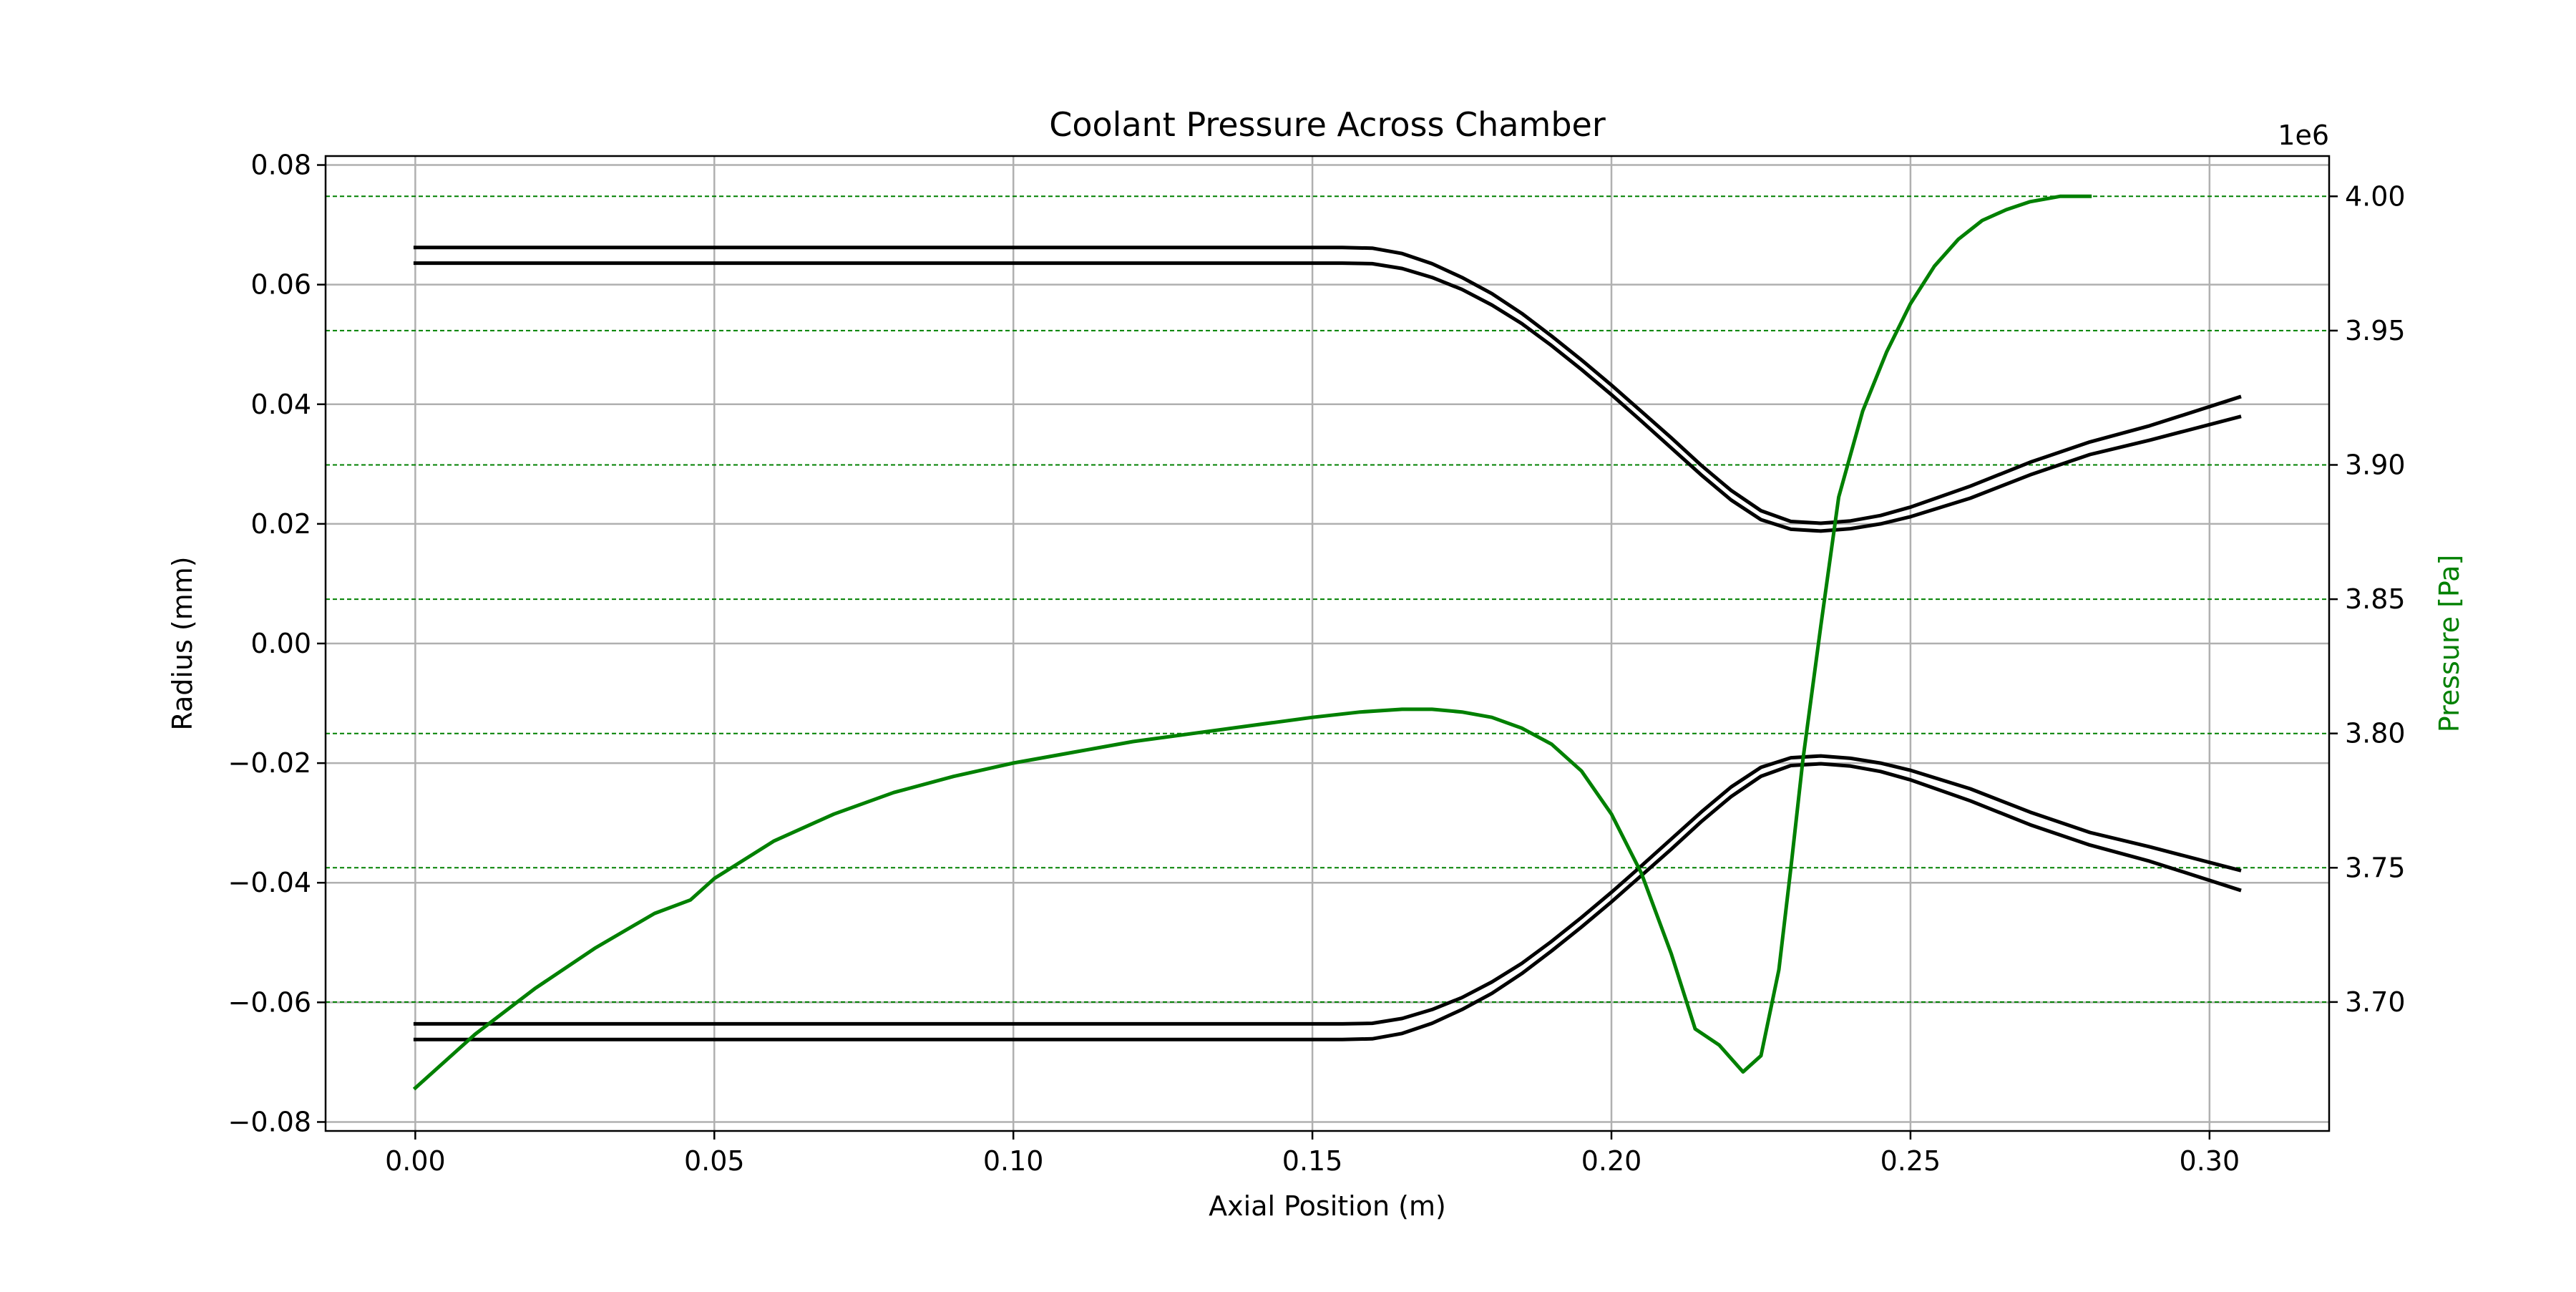 The image size is (2576, 1292). What do you see at coordinates (1611, 1161) in the screenshot?
I see `x-tick-label: 0.20` at bounding box center [1611, 1161].